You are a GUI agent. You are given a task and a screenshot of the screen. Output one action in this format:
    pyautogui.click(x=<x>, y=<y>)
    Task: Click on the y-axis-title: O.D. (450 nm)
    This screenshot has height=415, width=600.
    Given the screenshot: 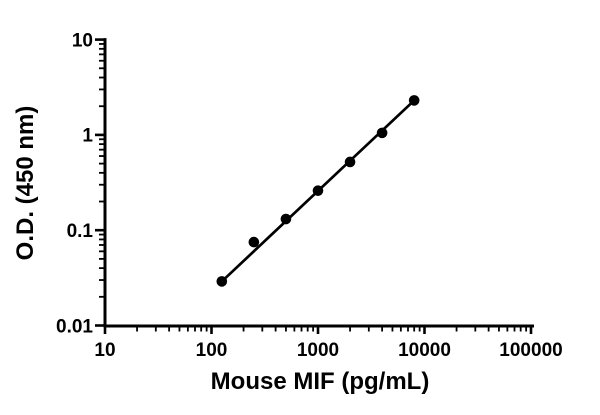 What is the action you would take?
    pyautogui.click(x=25, y=183)
    